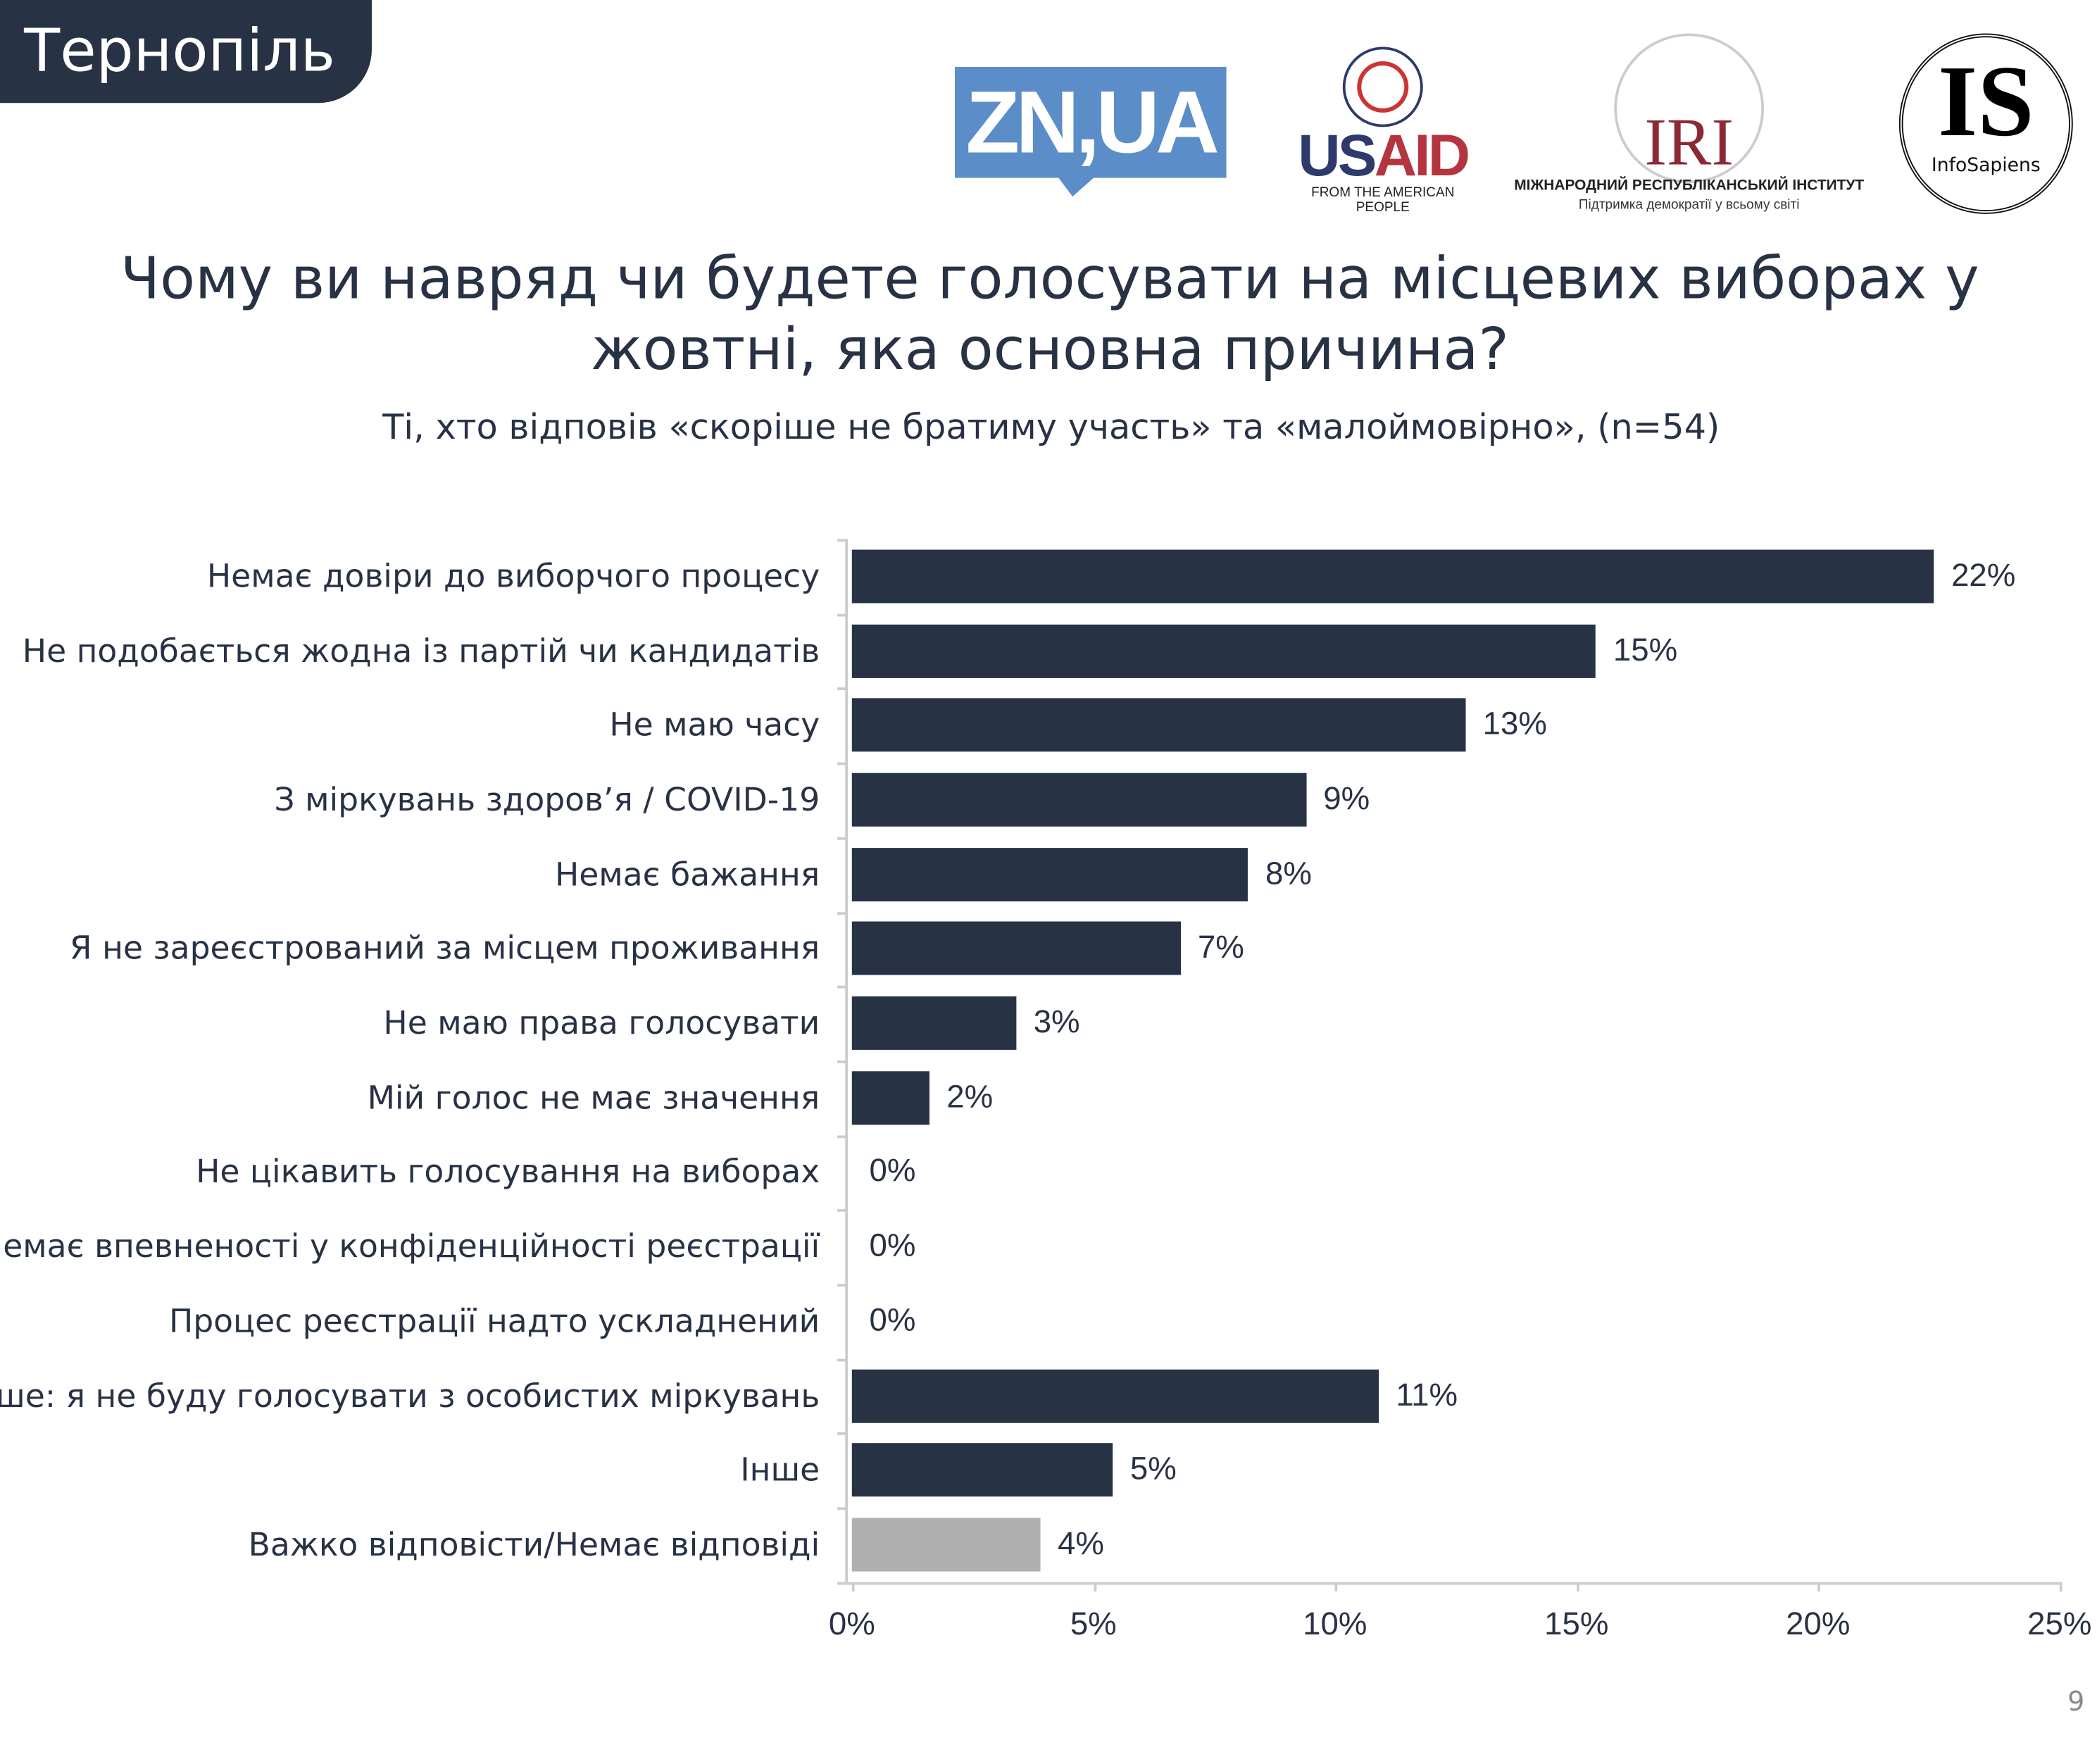 The width and height of the screenshot is (2097, 1764). I want to click on category-label: Не маю права голосувати, so click(602, 1023).